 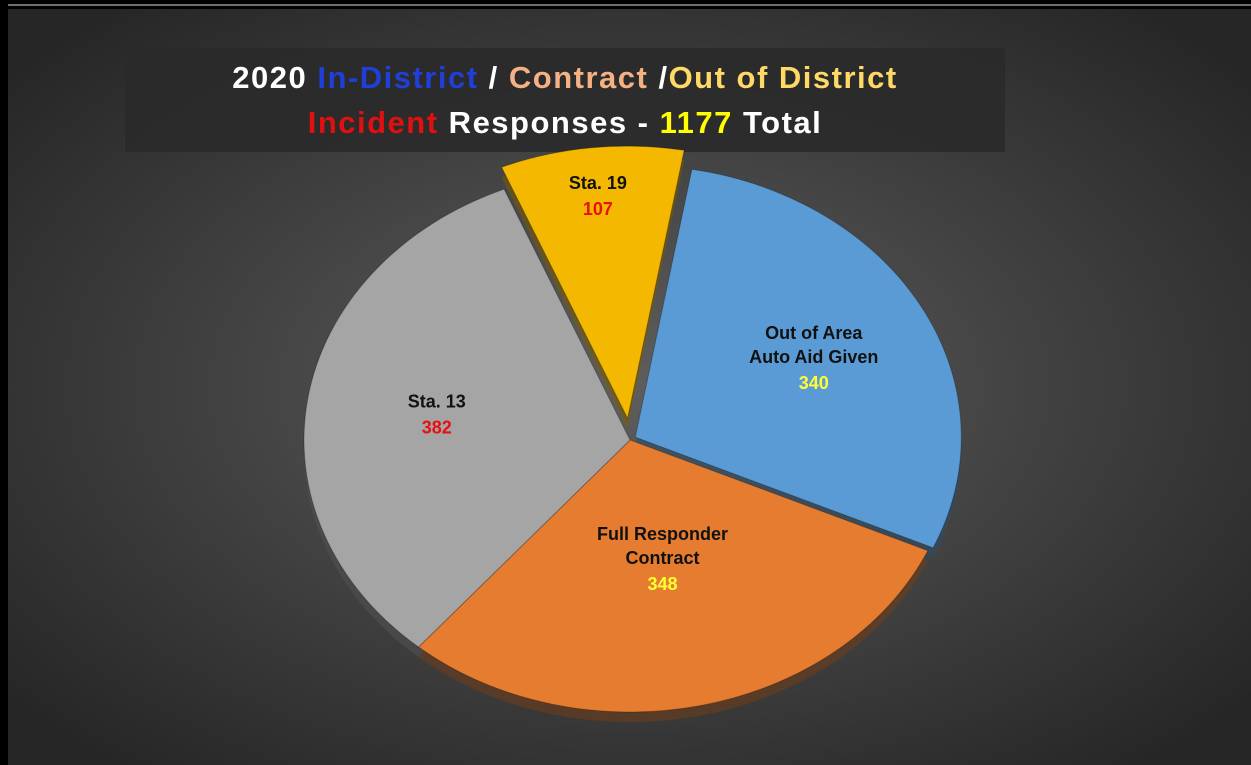 I want to click on slice-label: Full Responder, so click(x=662, y=534).